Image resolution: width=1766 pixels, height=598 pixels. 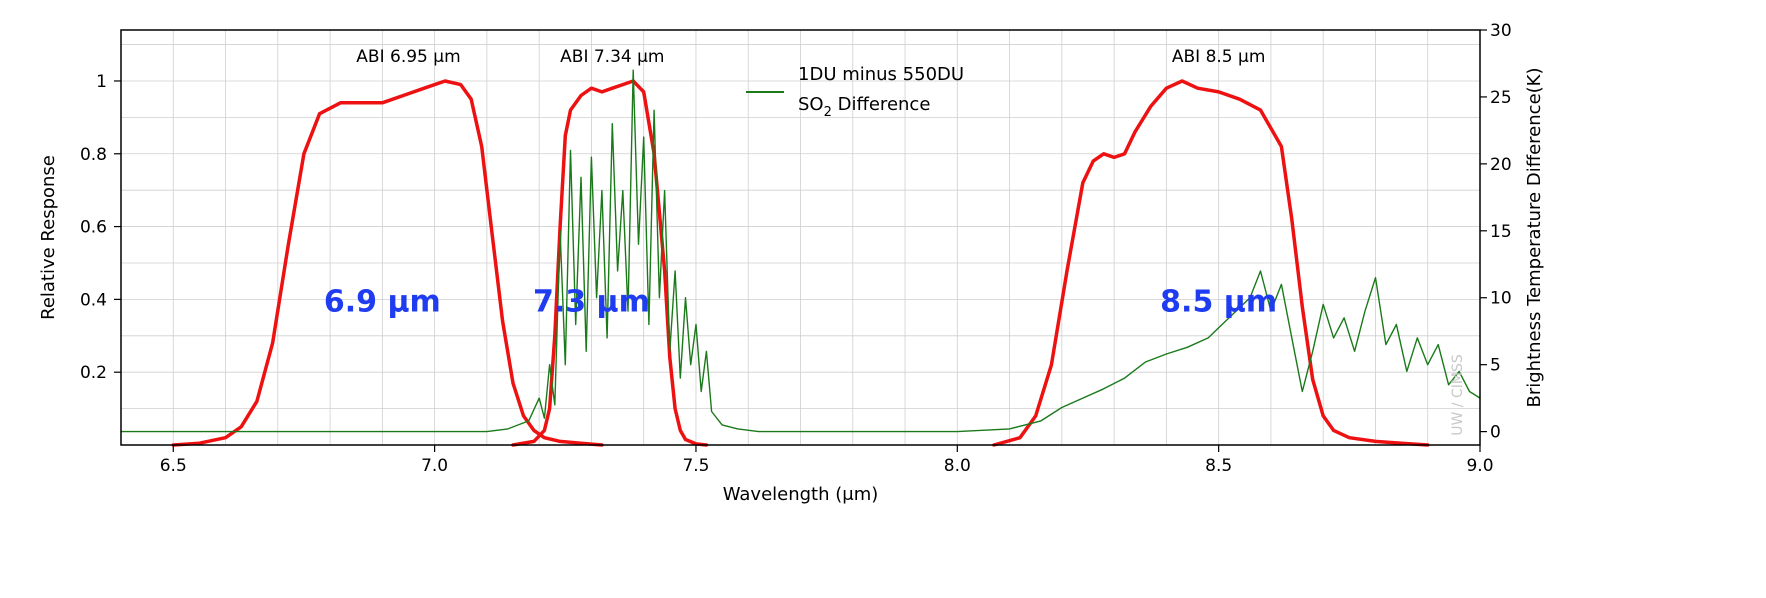 I want to click on band-center-label: 7.3 μm, so click(x=591, y=301).